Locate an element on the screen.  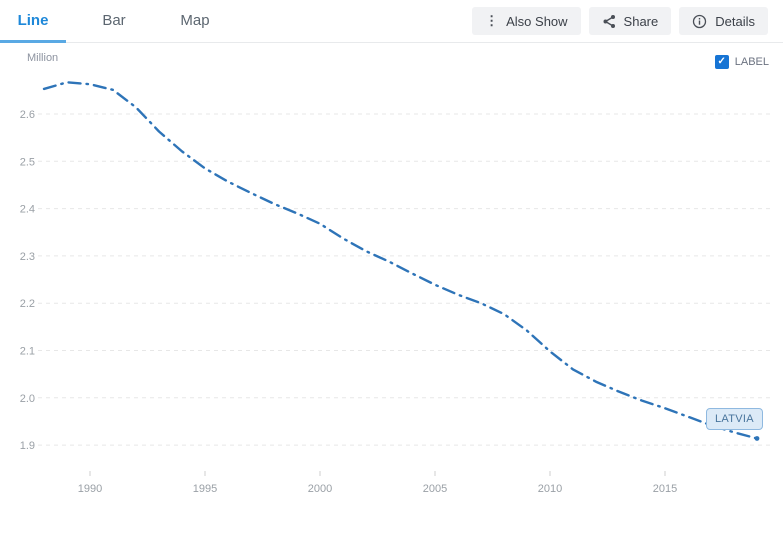
svg-text: 2.4 is located at coordinates (27, 210).